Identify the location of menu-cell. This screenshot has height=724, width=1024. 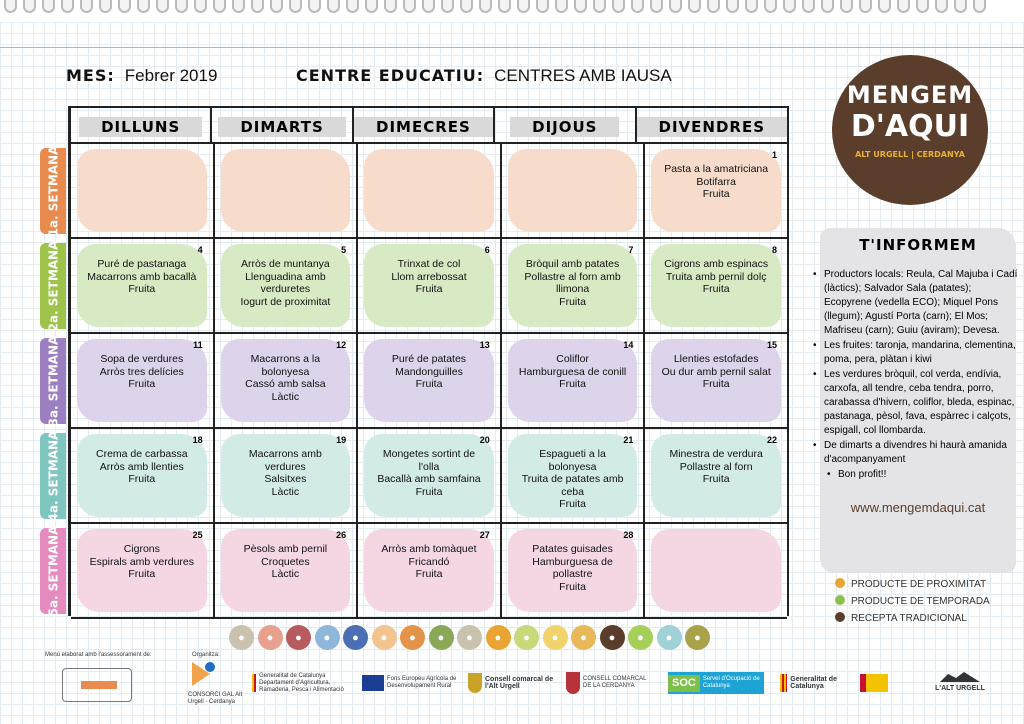
(287, 190).